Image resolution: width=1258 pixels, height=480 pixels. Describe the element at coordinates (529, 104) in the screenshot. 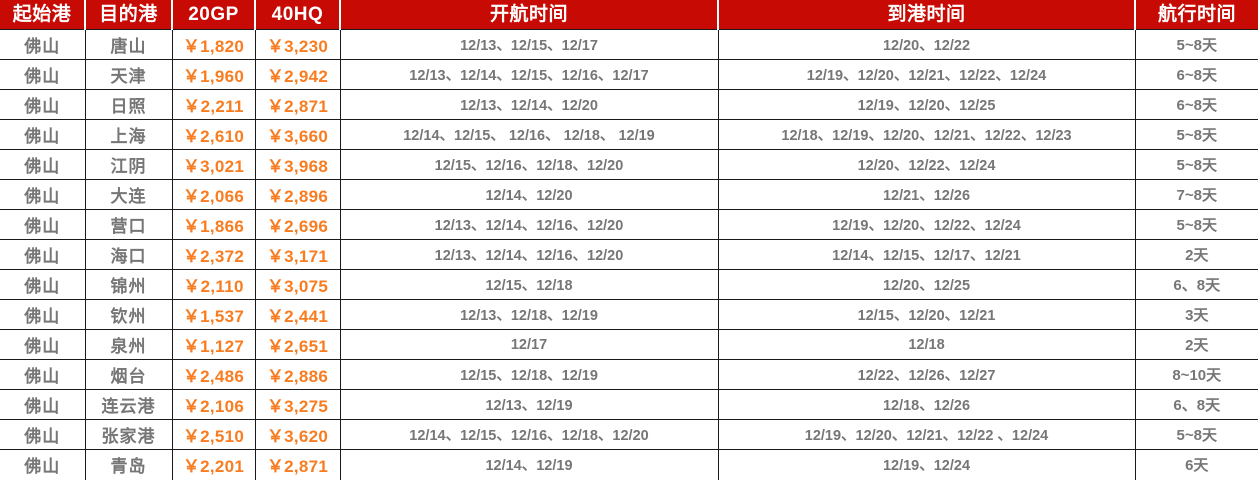

I see `cell-departure-time: 12/13、12/14、12/20` at that location.